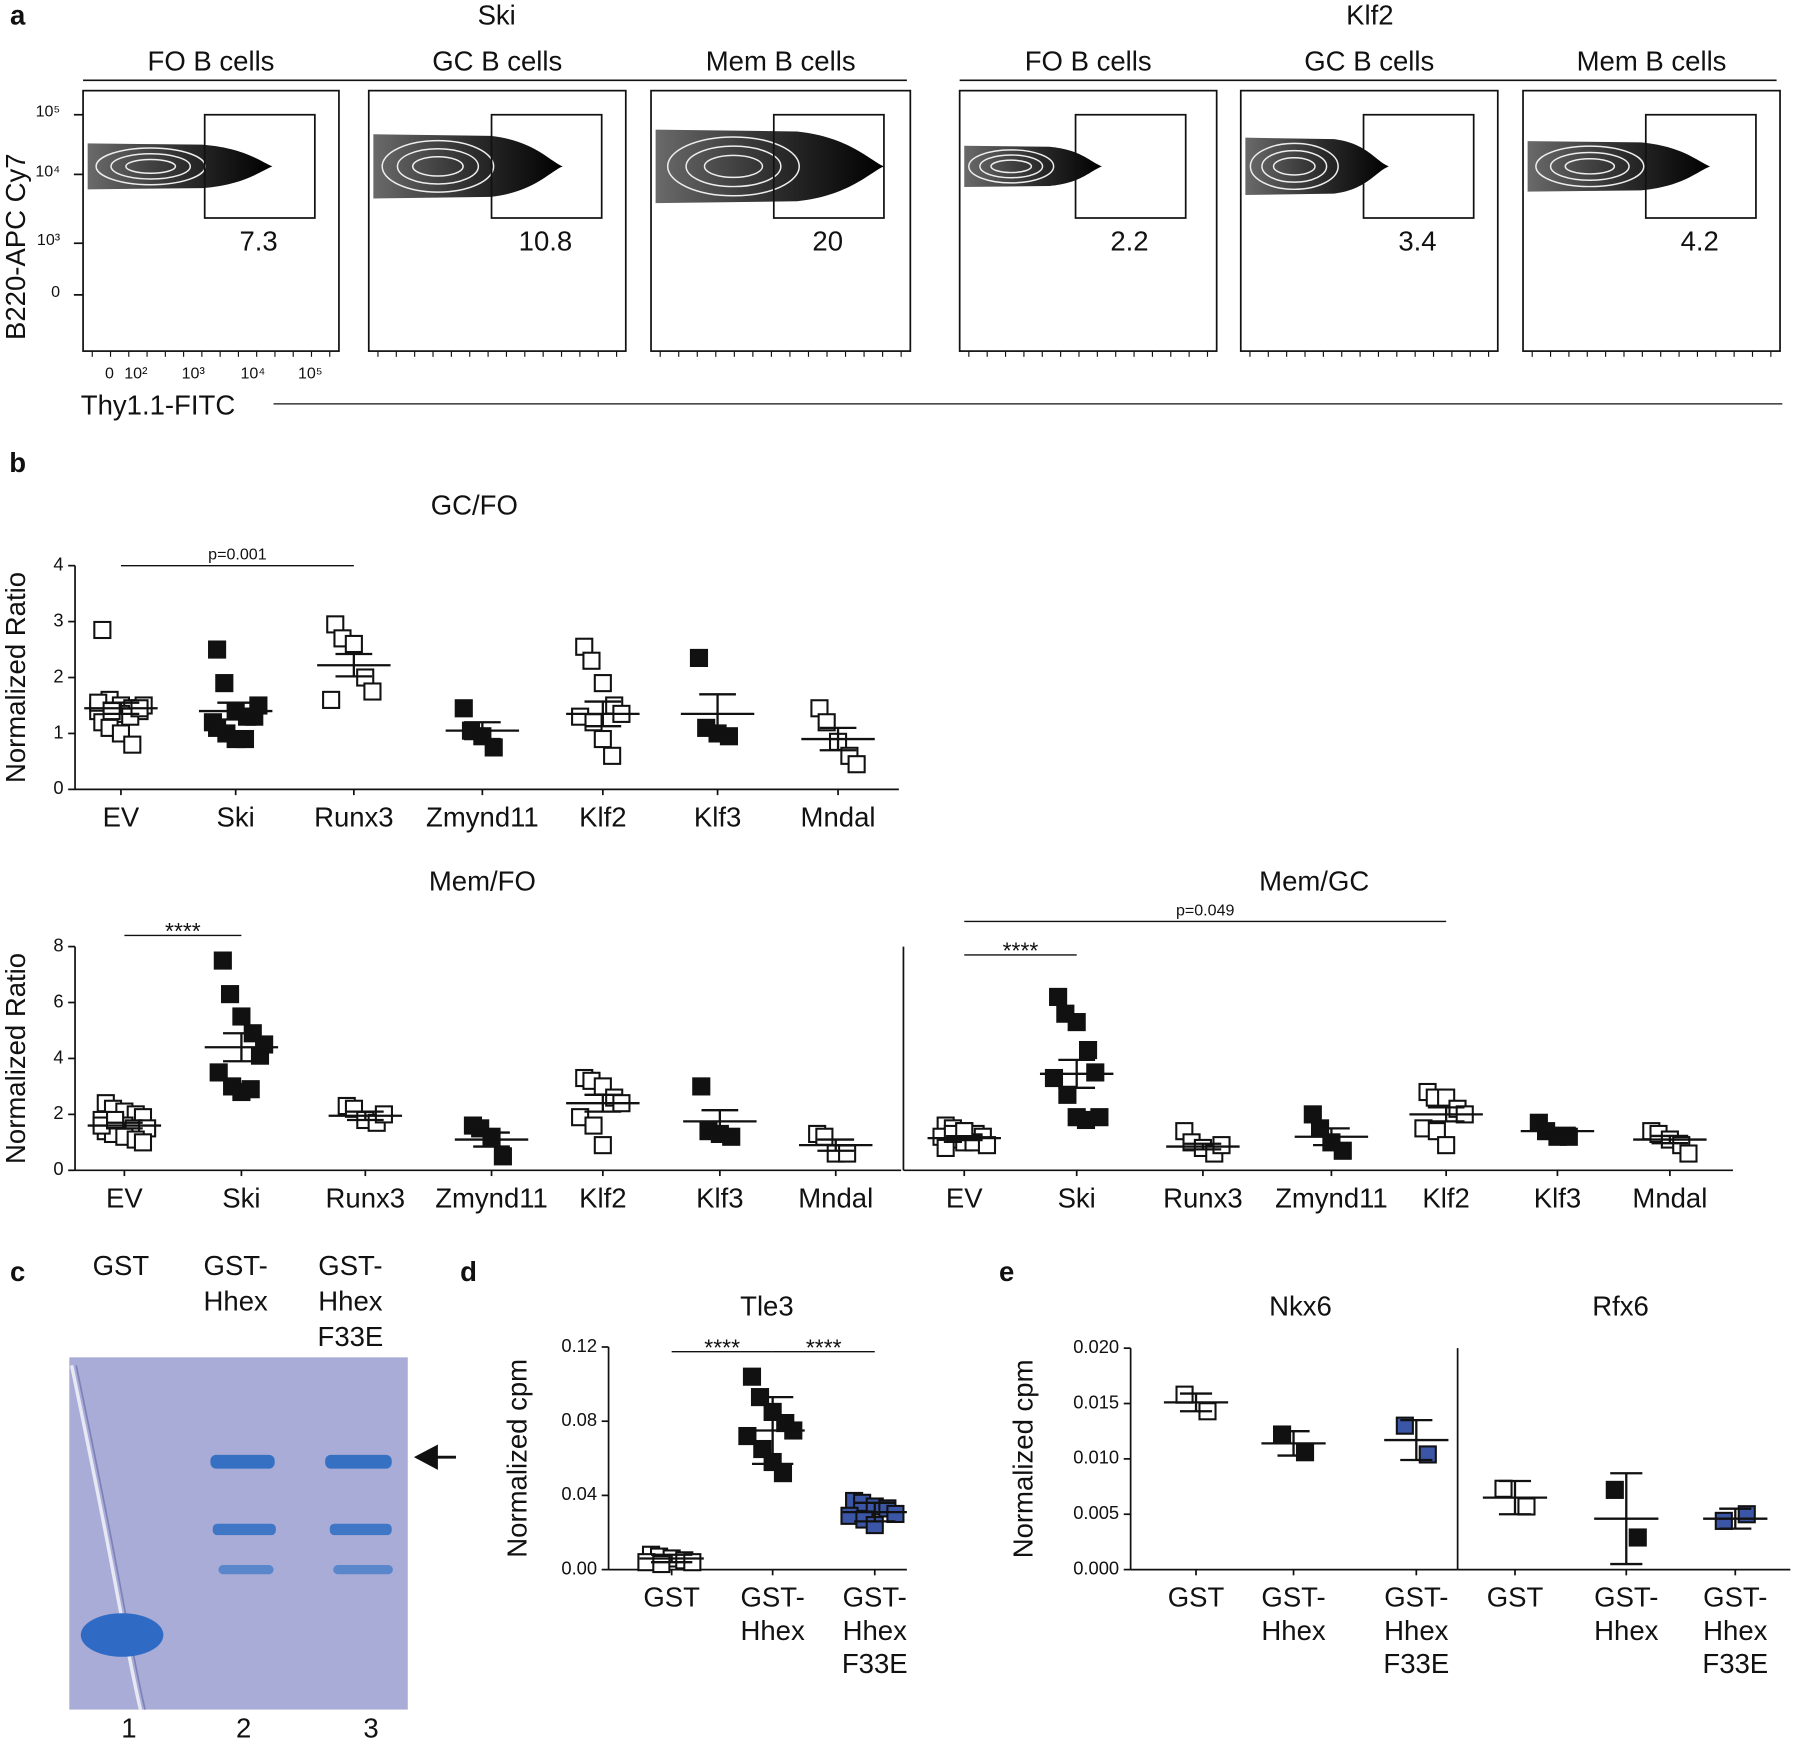 Image resolution: width=1800 pixels, height=1744 pixels. I want to click on gate-percent: 7.3, so click(258, 241).